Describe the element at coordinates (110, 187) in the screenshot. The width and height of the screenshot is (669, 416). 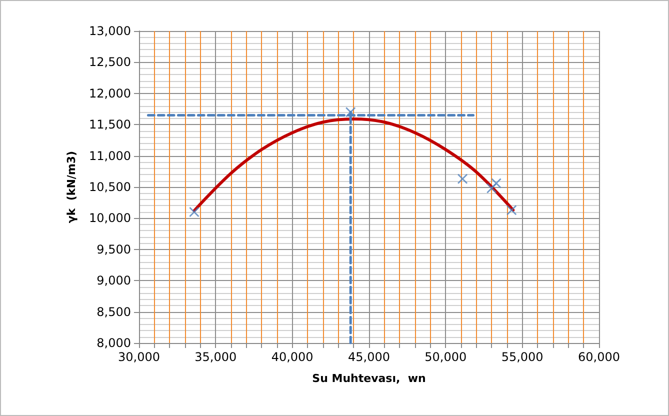
I see `y-tick-label: 10,500` at that location.